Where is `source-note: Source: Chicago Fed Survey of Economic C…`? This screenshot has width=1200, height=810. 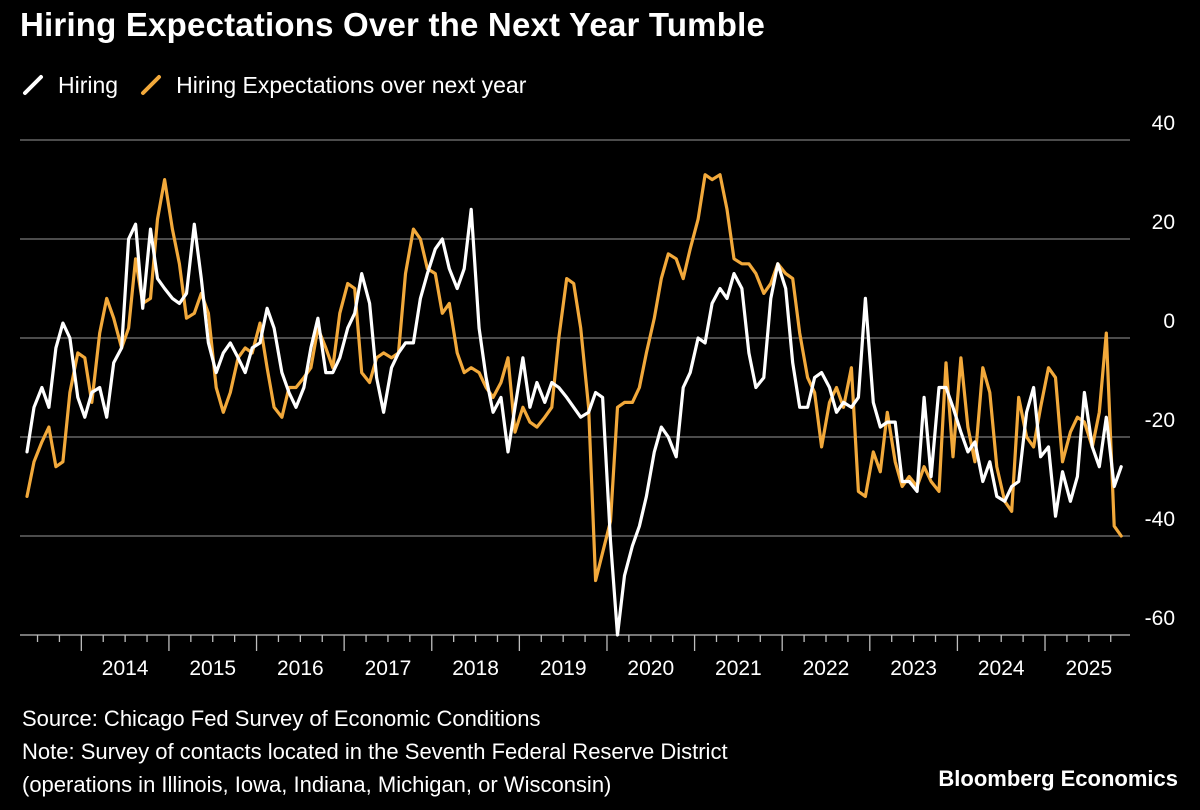
source-note: Source: Chicago Fed Survey of Economic C… is located at coordinates (281, 718).